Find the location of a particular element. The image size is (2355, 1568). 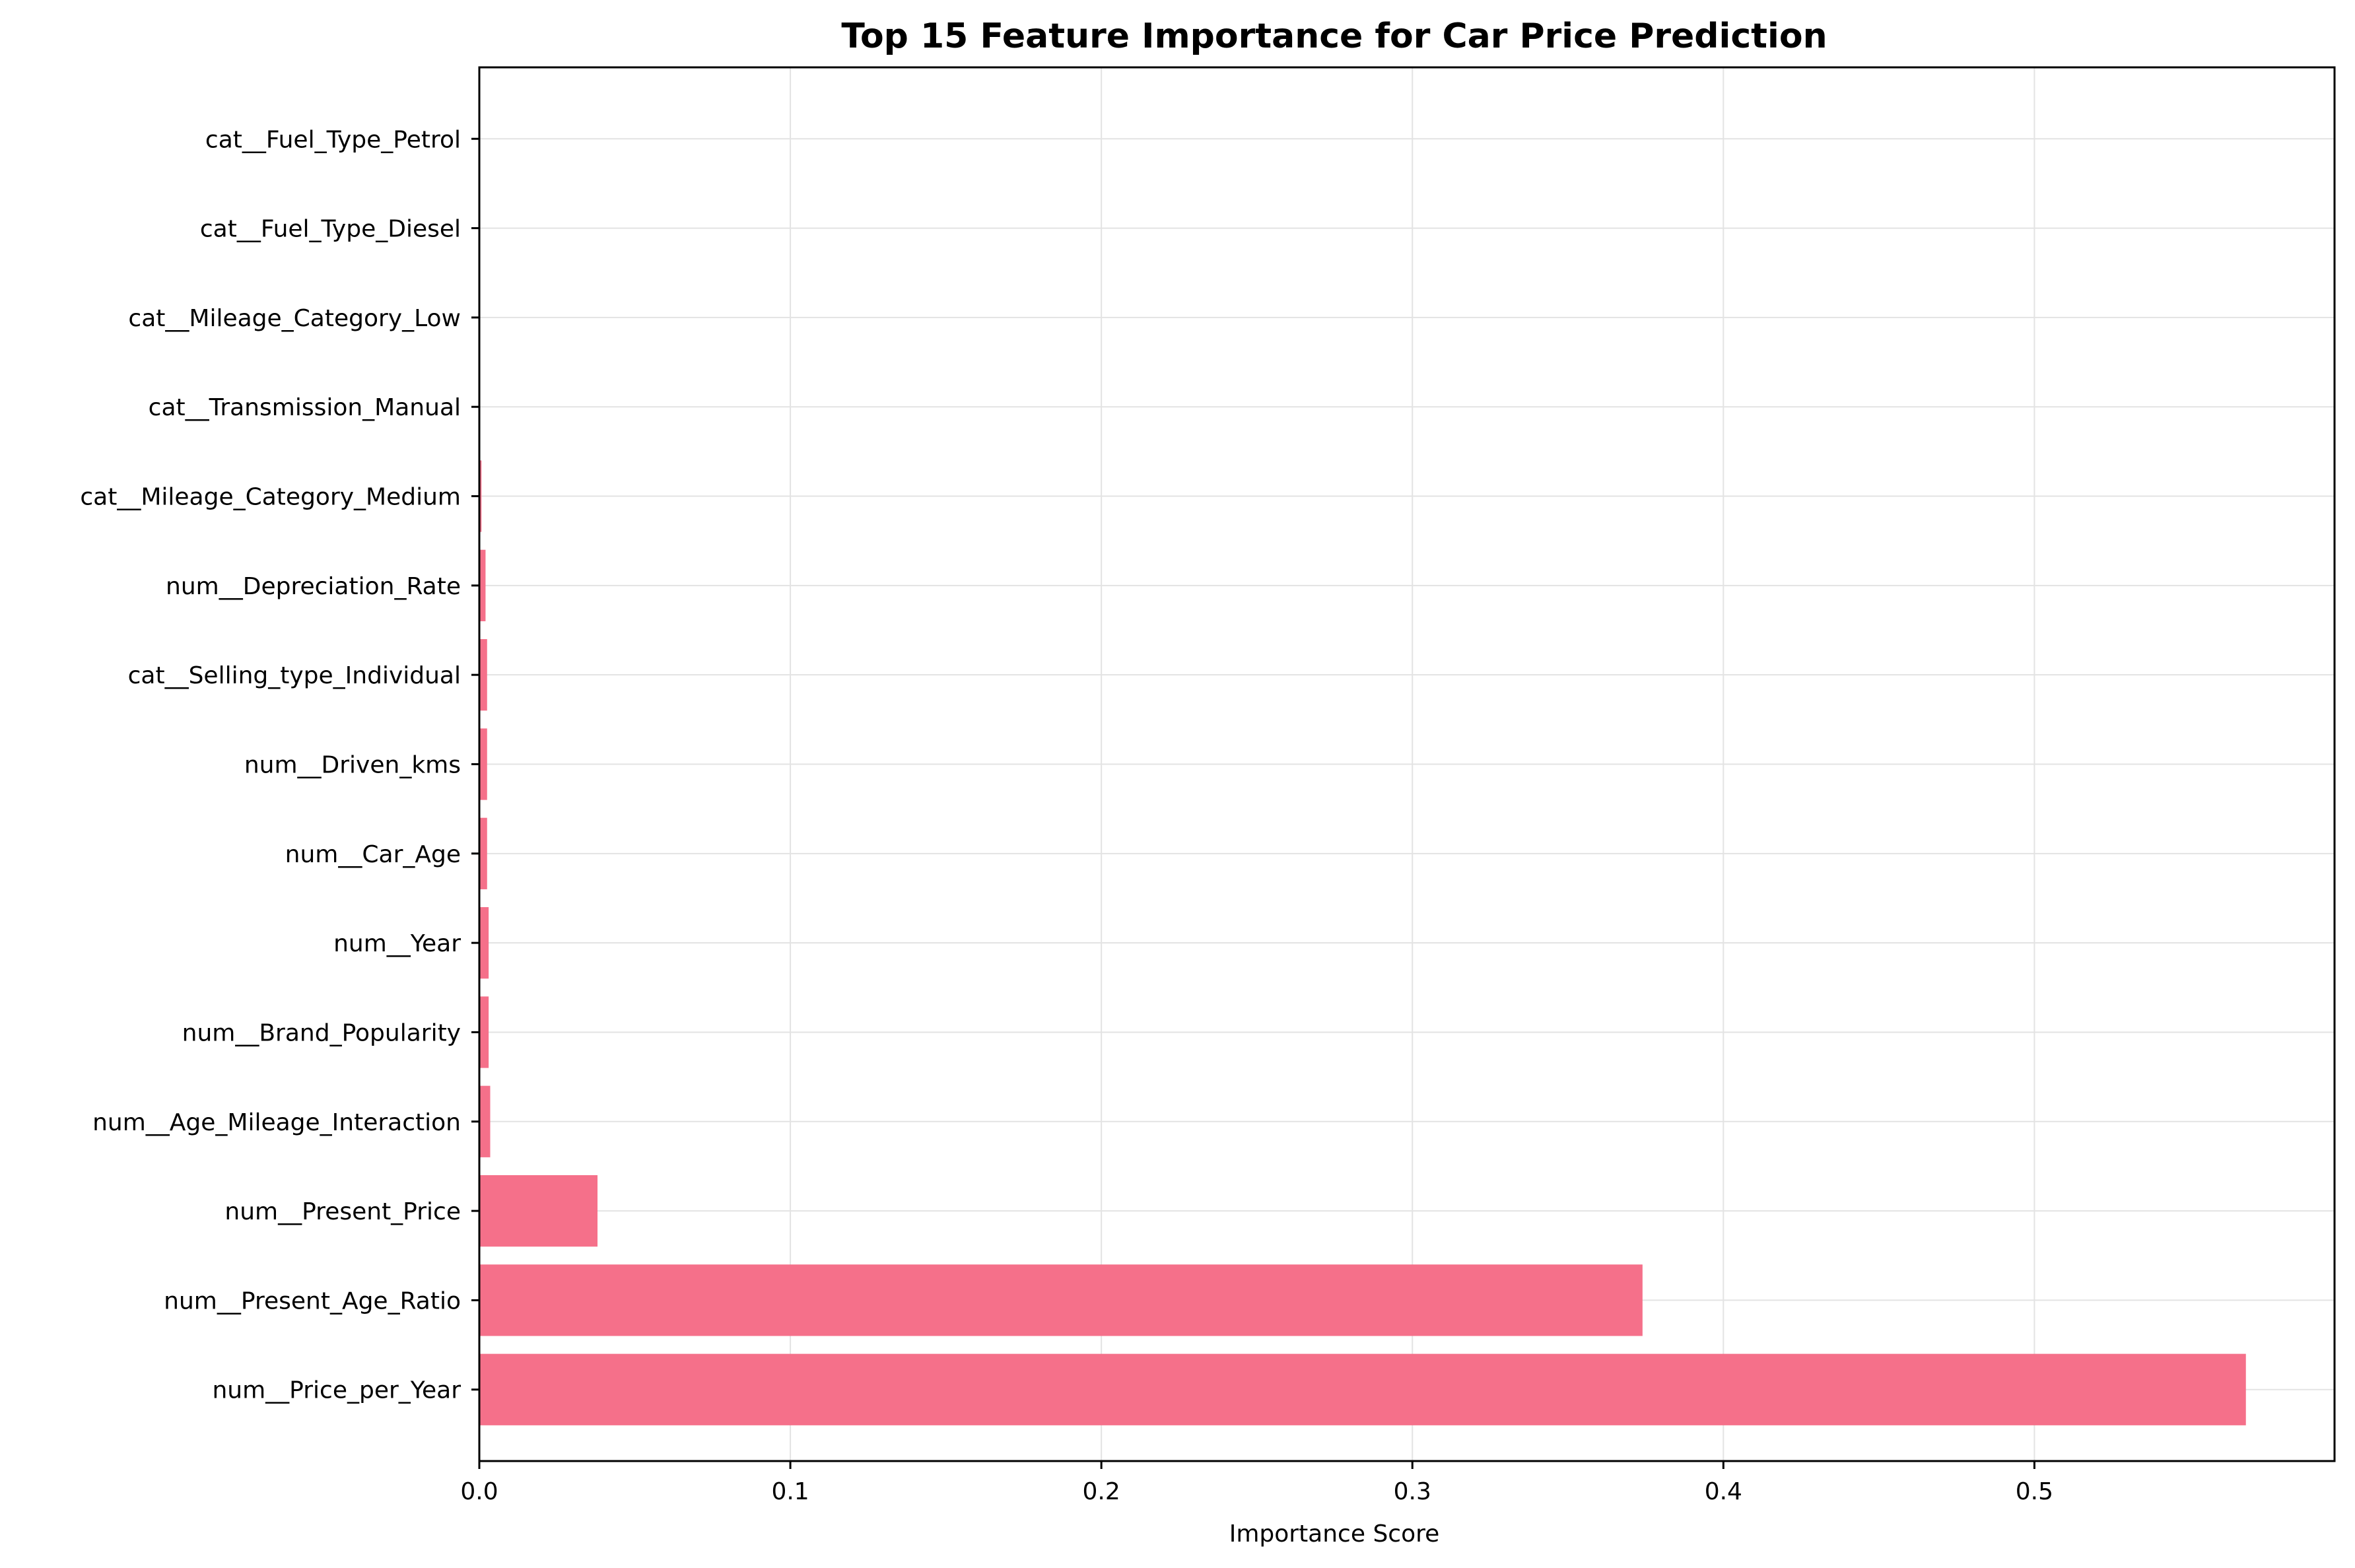

y-tick-label: num__Driven_kms is located at coordinates (353, 765).